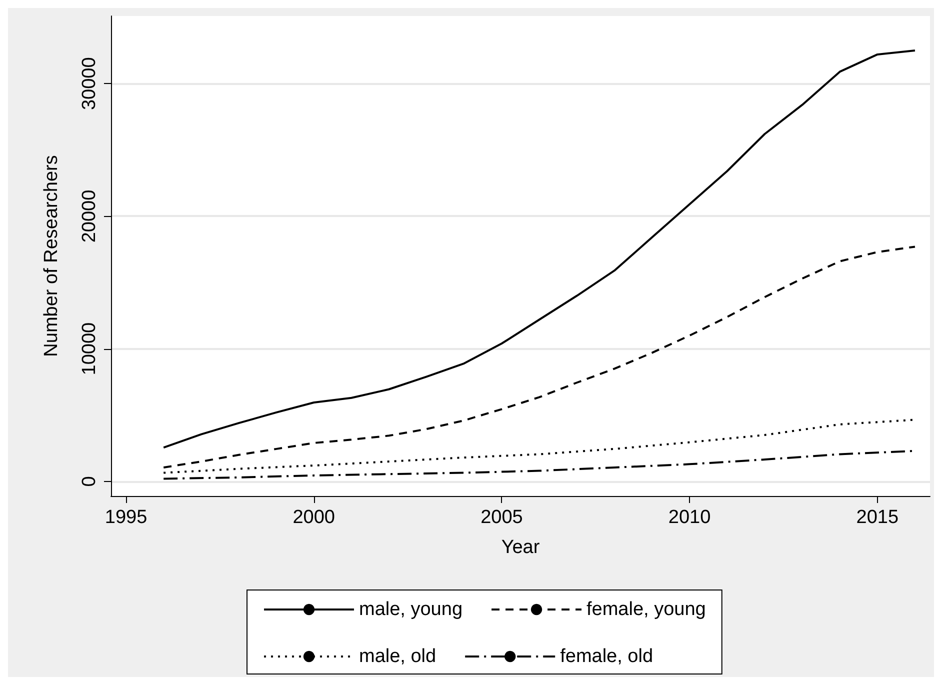  I want to click on x-tick-label: 1995, so click(126, 517).